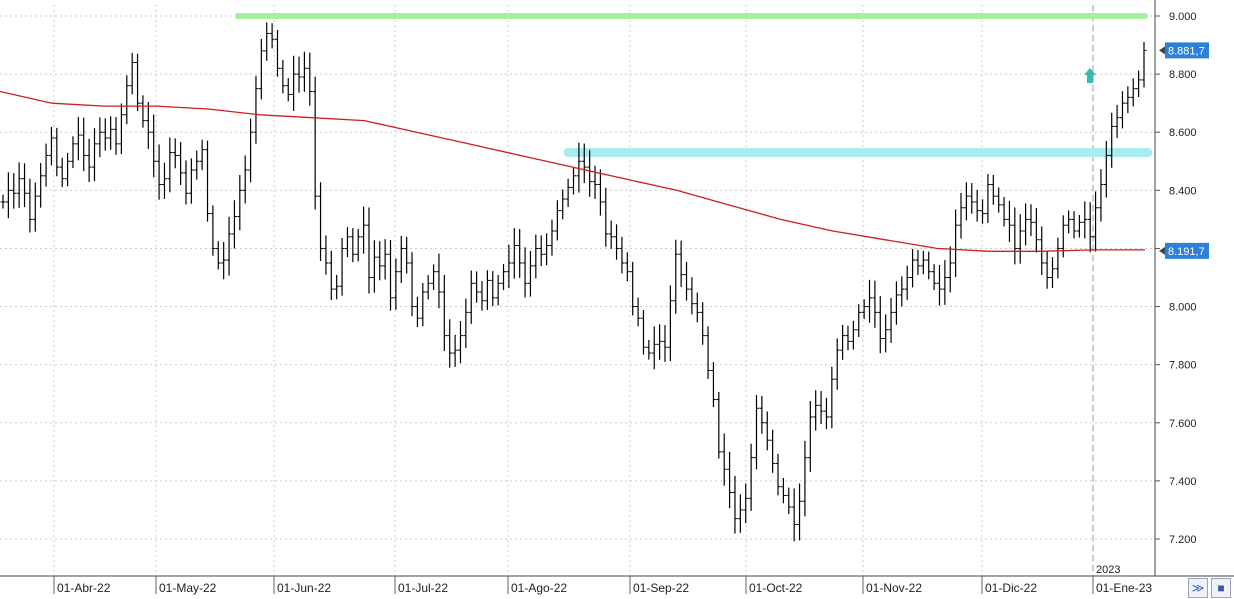 The width and height of the screenshot is (1234, 599). I want to click on collapse-button: ≫, so click(1198, 588).